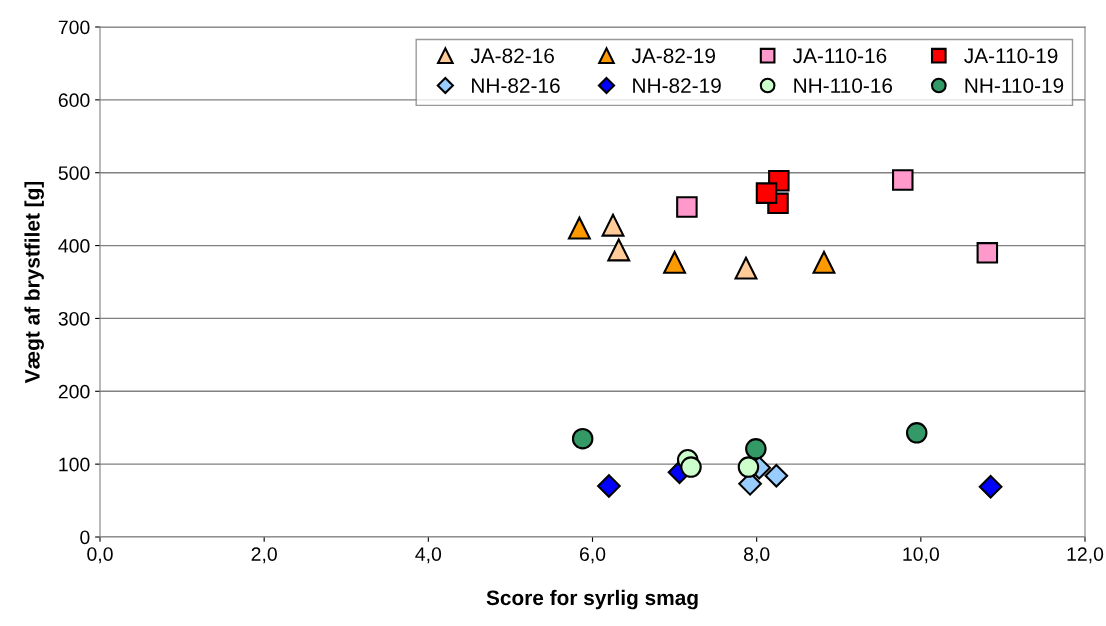  I want to click on legend-label: JA-110-16, so click(839, 56).